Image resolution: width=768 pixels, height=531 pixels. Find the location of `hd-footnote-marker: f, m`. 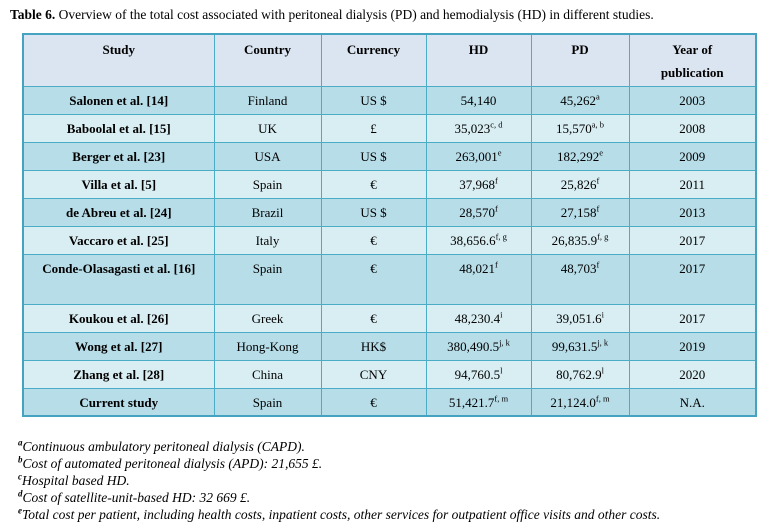

hd-footnote-marker: f, m is located at coordinates (501, 398).